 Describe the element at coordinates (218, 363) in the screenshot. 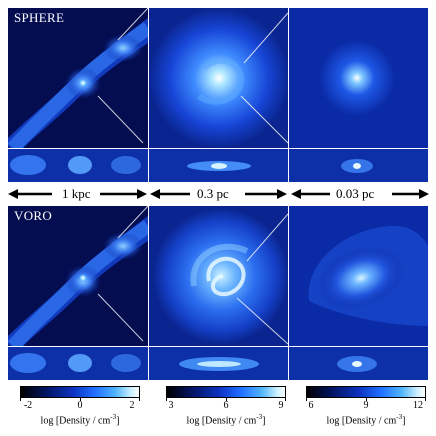

I see `voro-pc-edge-strip` at that location.